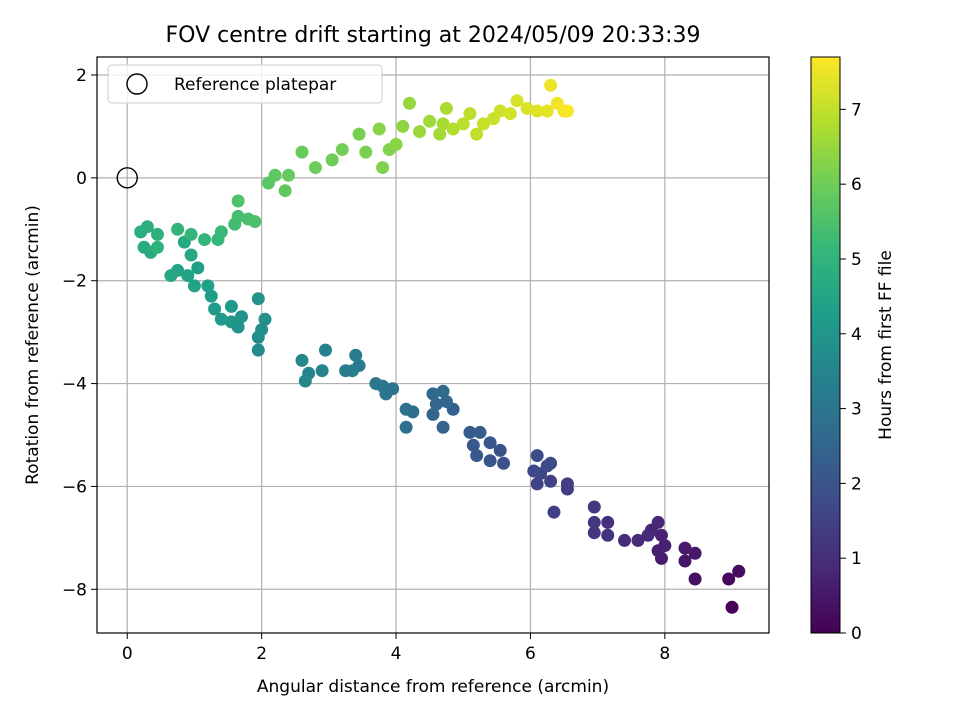 The height and width of the screenshot is (720, 960). I want to click on x-tick-label: 2, so click(261, 654).